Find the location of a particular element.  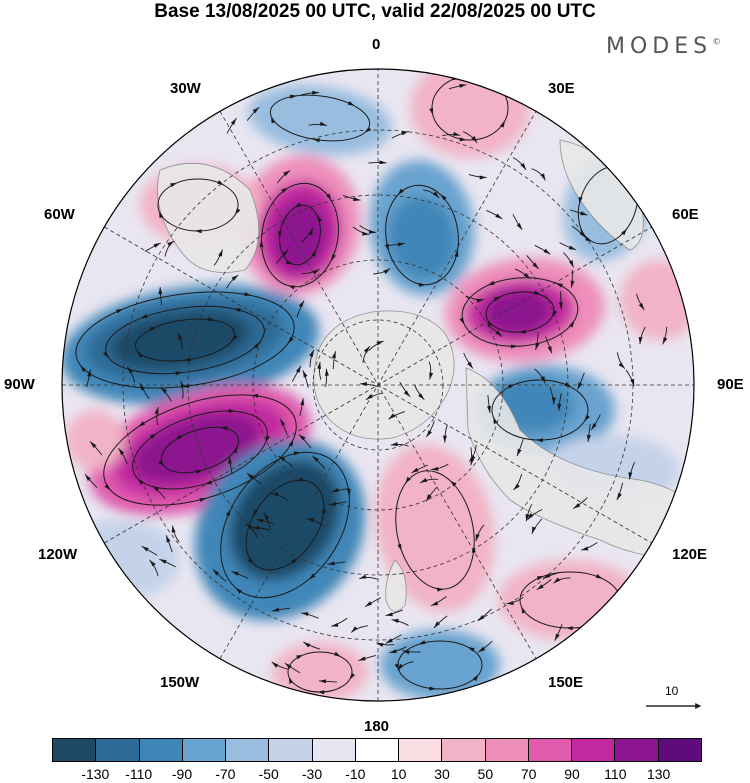

lon-label-90e: 90E is located at coordinates (730, 384).